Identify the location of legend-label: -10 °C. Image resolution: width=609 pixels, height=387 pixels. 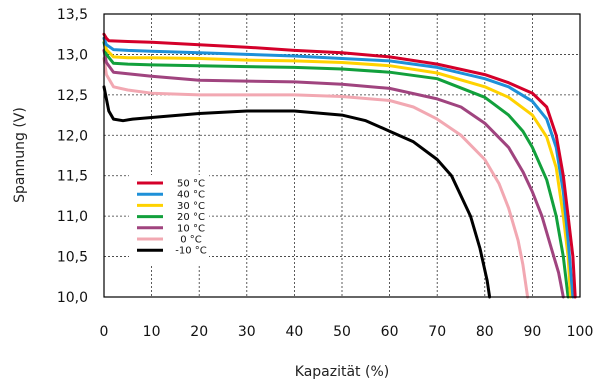
(191, 251).